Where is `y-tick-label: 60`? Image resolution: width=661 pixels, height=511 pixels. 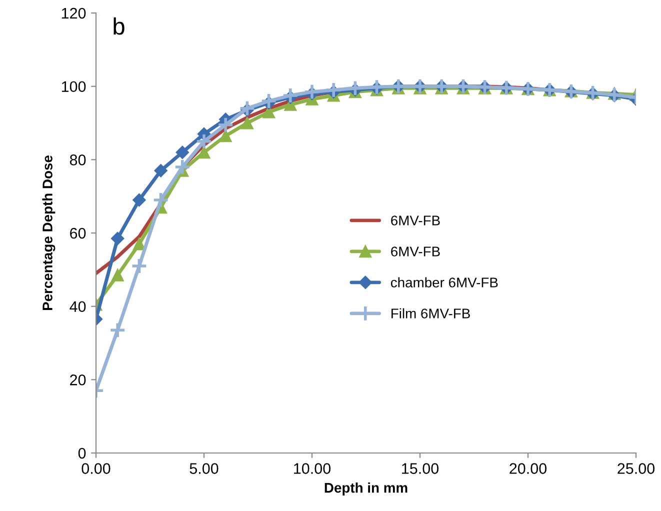
y-tick-label: 60 is located at coordinates (78, 233).